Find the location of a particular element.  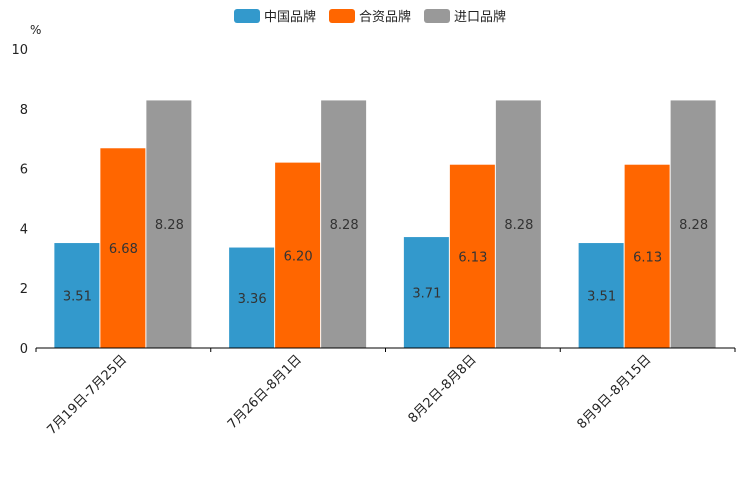

legend: 中国品牌 合资品牌 进口品牌 is located at coordinates (370, 17).